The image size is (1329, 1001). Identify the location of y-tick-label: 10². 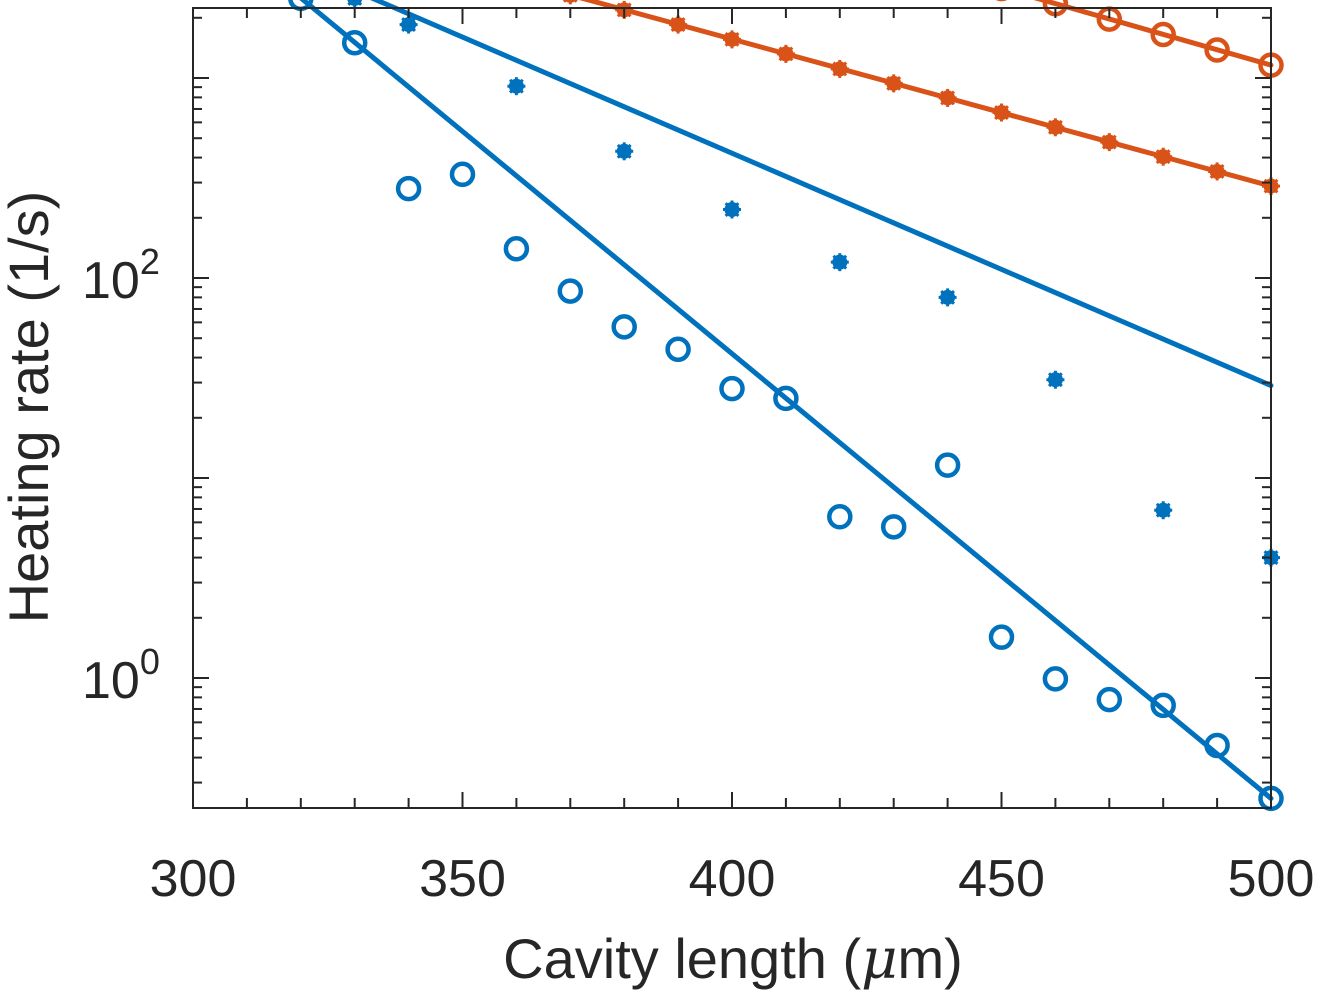
(121, 275).